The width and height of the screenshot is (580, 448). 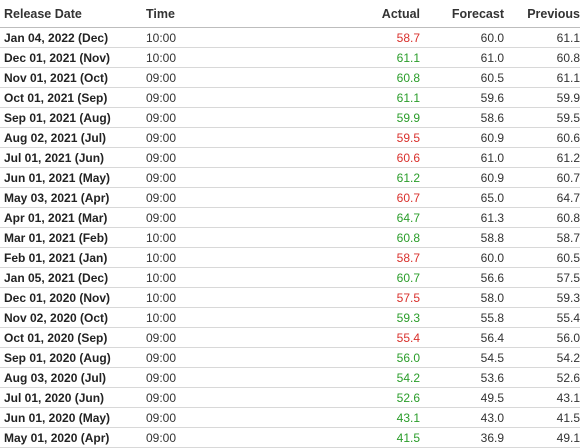 What do you see at coordinates (544, 417) in the screenshot?
I see `previous-cell: 41.5` at bounding box center [544, 417].